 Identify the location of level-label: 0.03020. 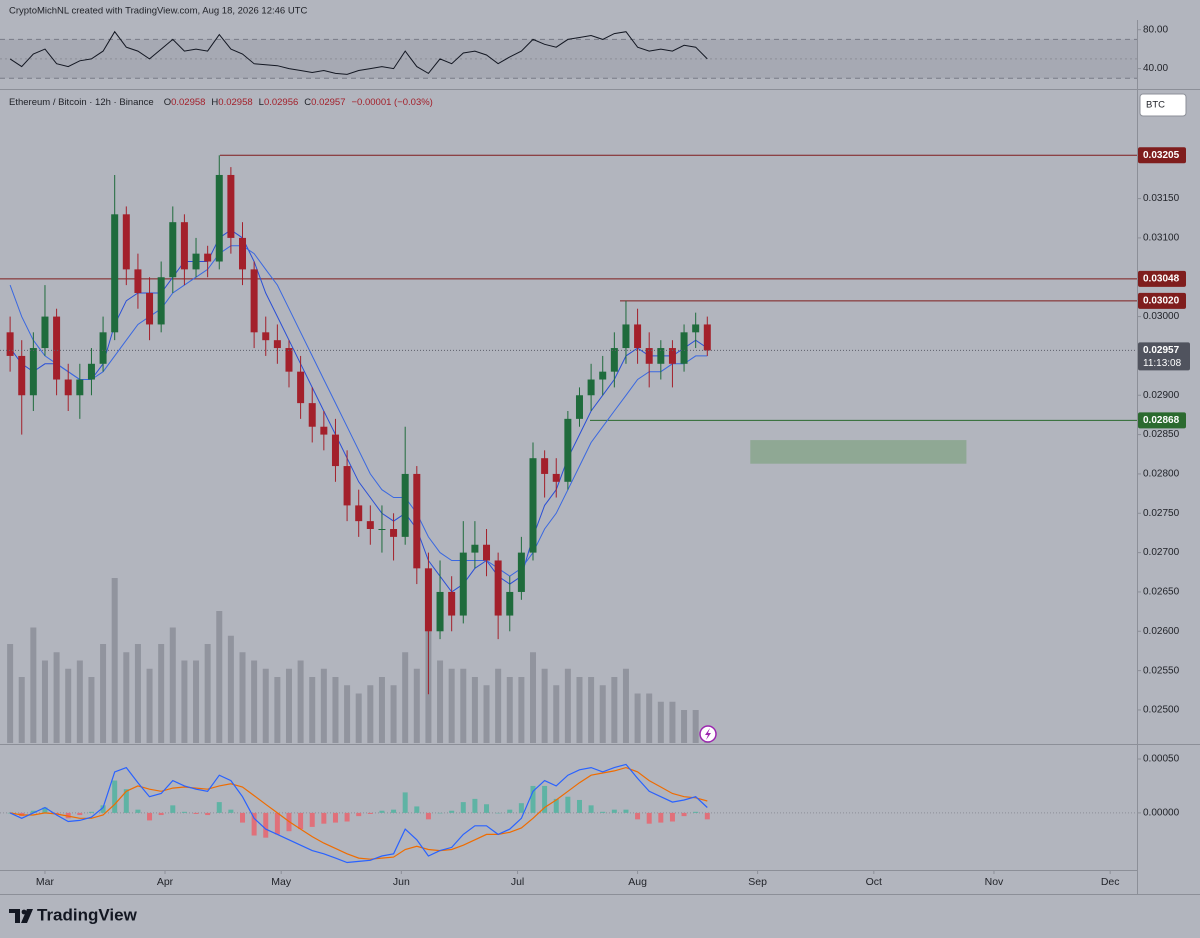
(1161, 300).